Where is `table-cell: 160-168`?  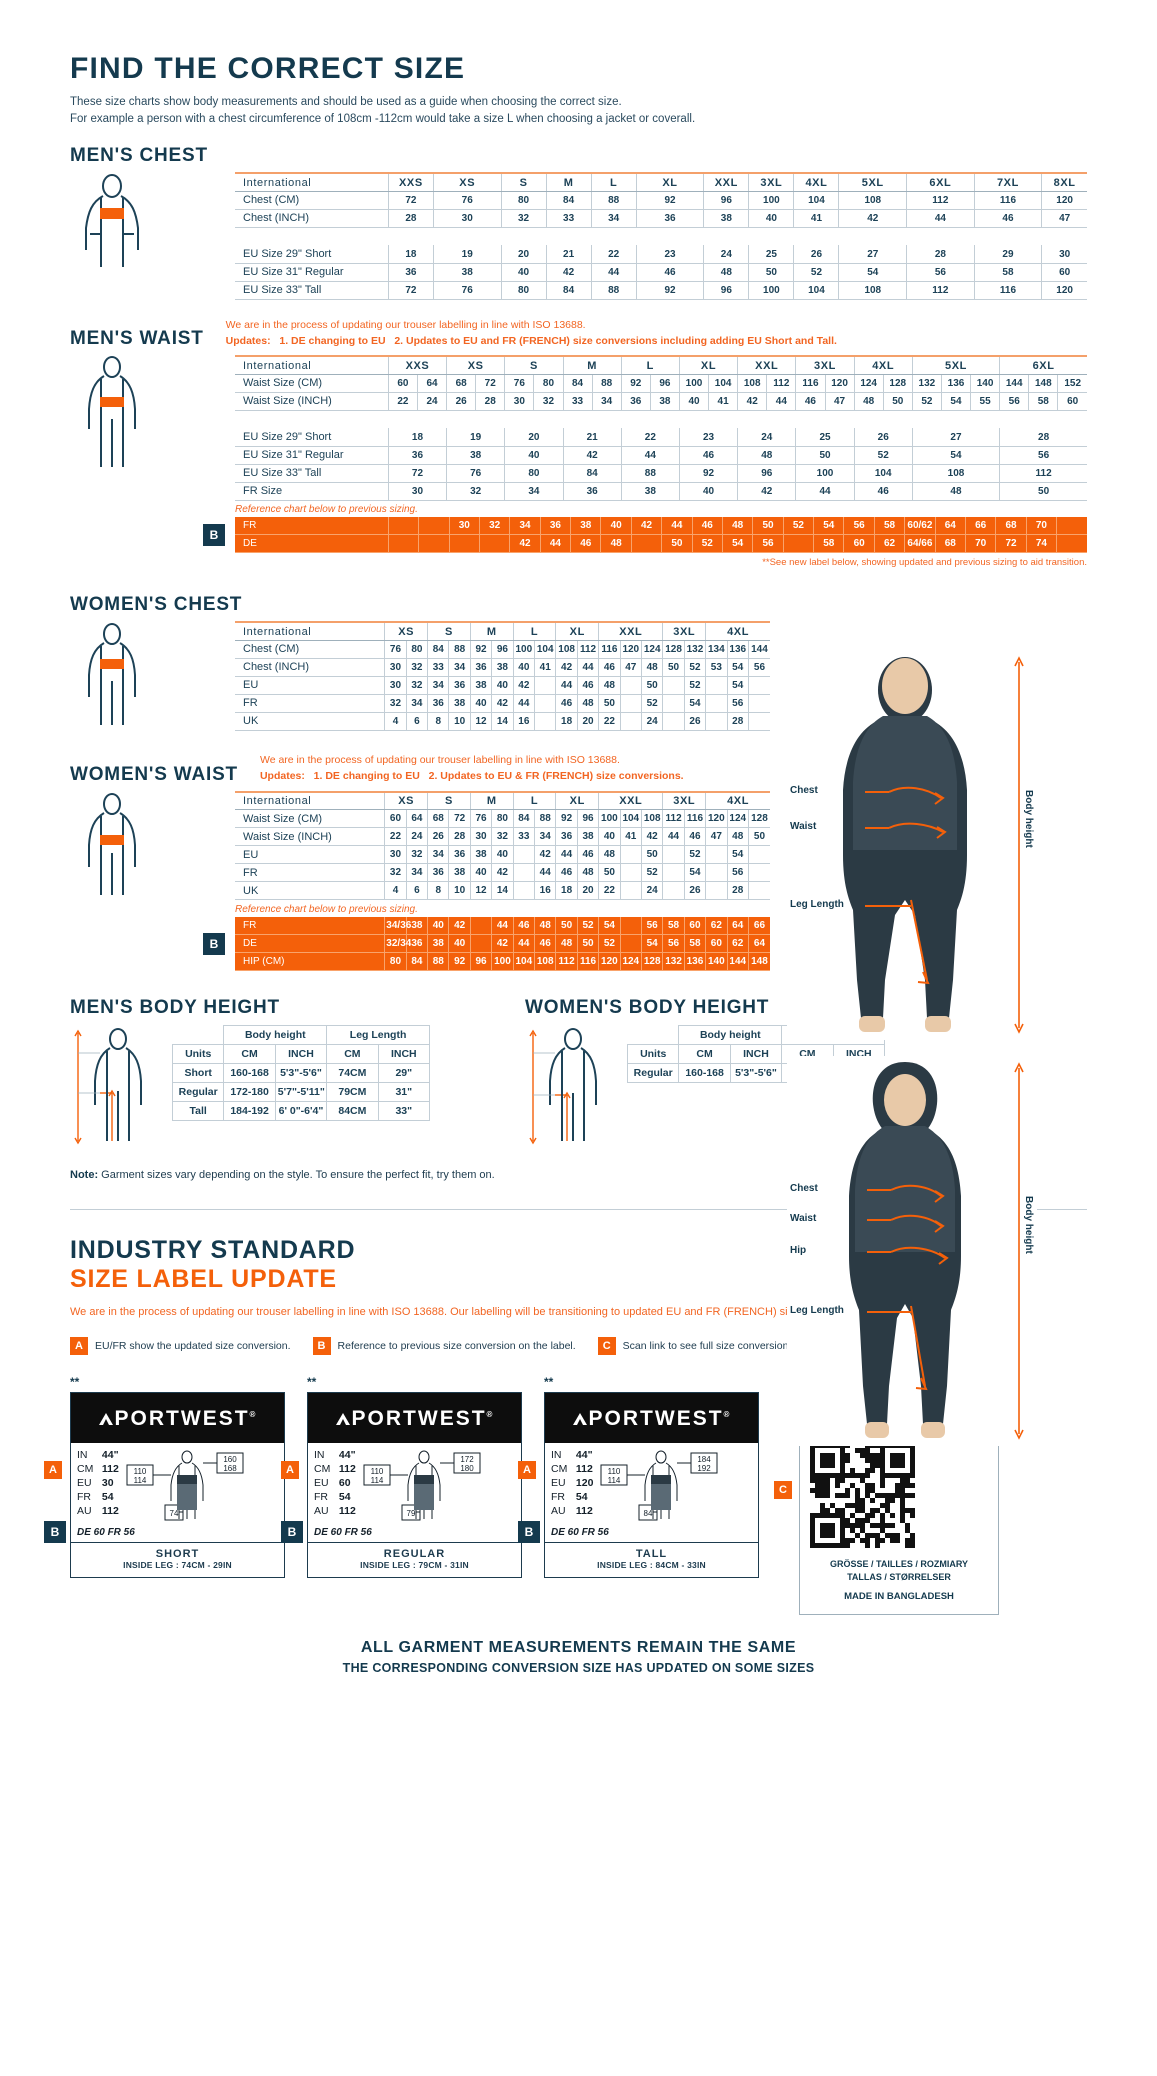
table-cell: 160-168 is located at coordinates (704, 1073).